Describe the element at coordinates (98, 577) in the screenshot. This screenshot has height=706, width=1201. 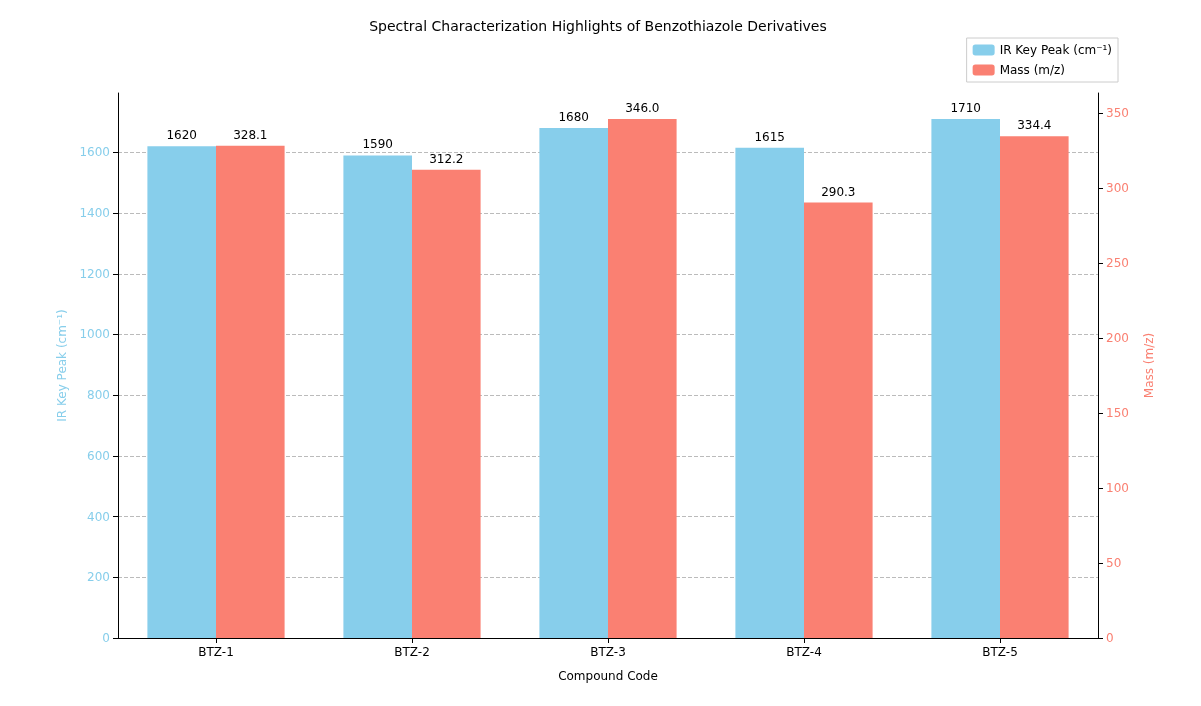
I see `y-tick-label: 200` at that location.